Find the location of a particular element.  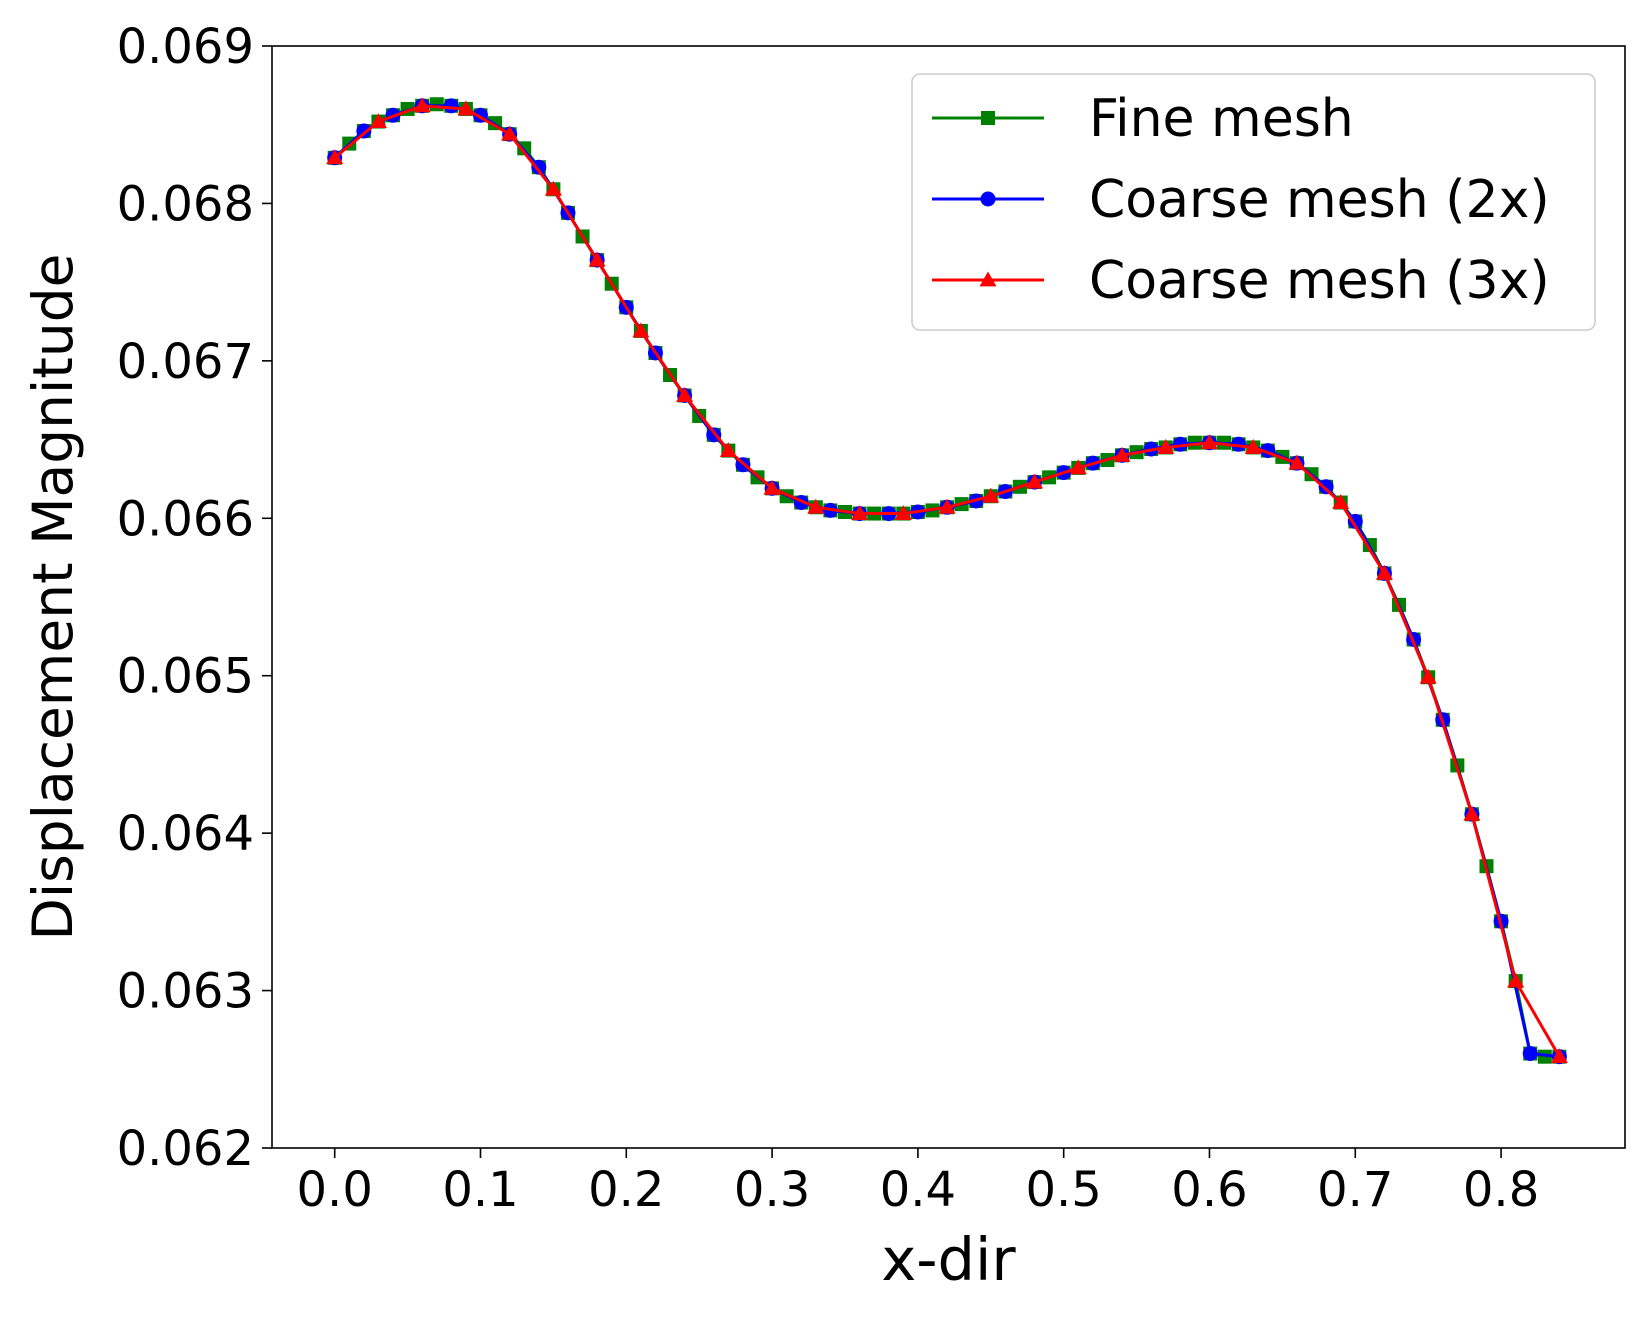

y-tick-label: 0.065 is located at coordinates (185, 677).